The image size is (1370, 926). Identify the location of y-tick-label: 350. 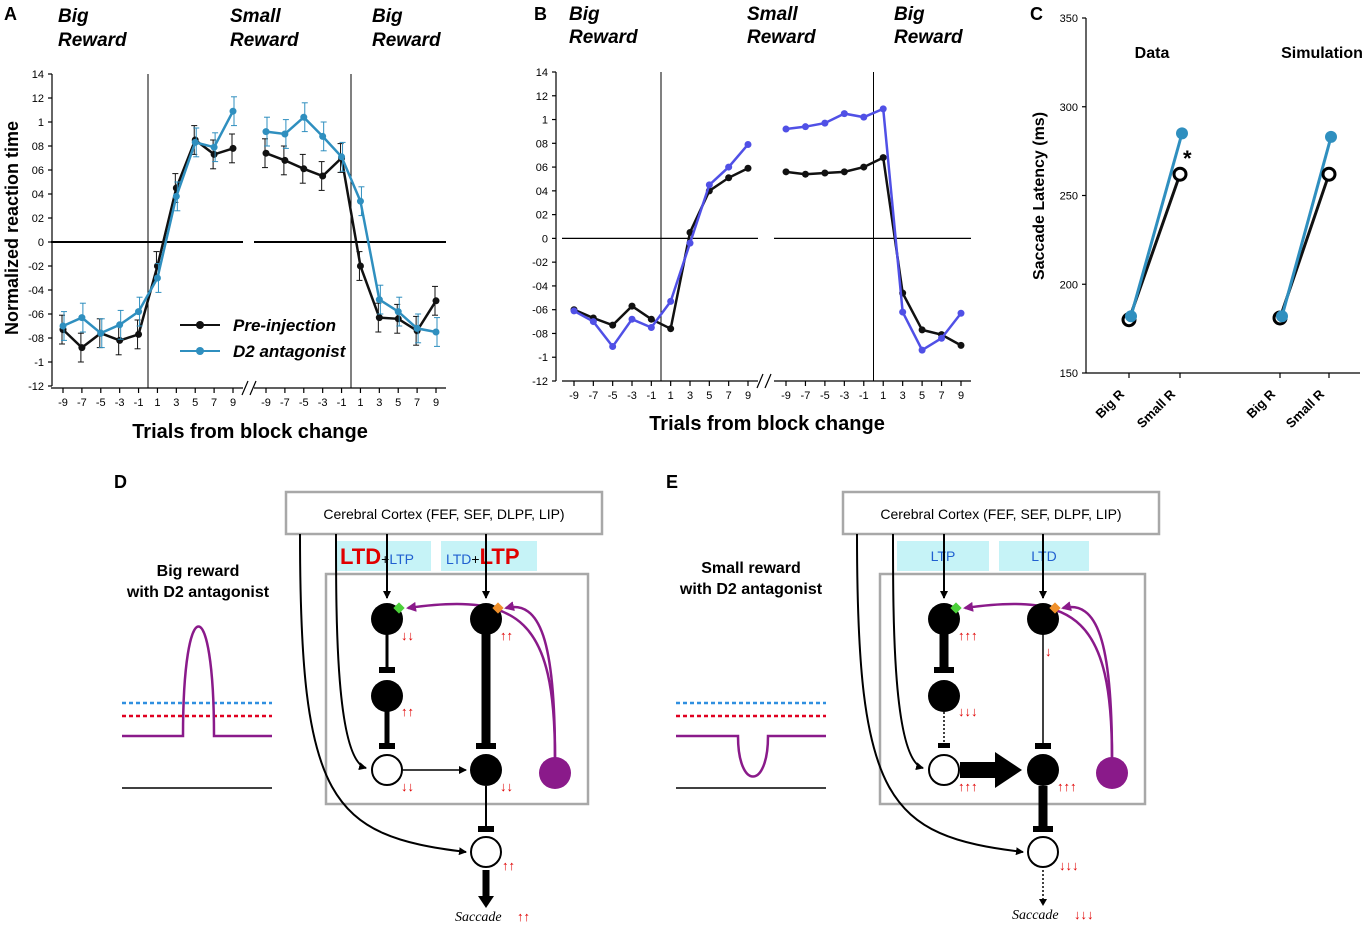
(1069, 19).